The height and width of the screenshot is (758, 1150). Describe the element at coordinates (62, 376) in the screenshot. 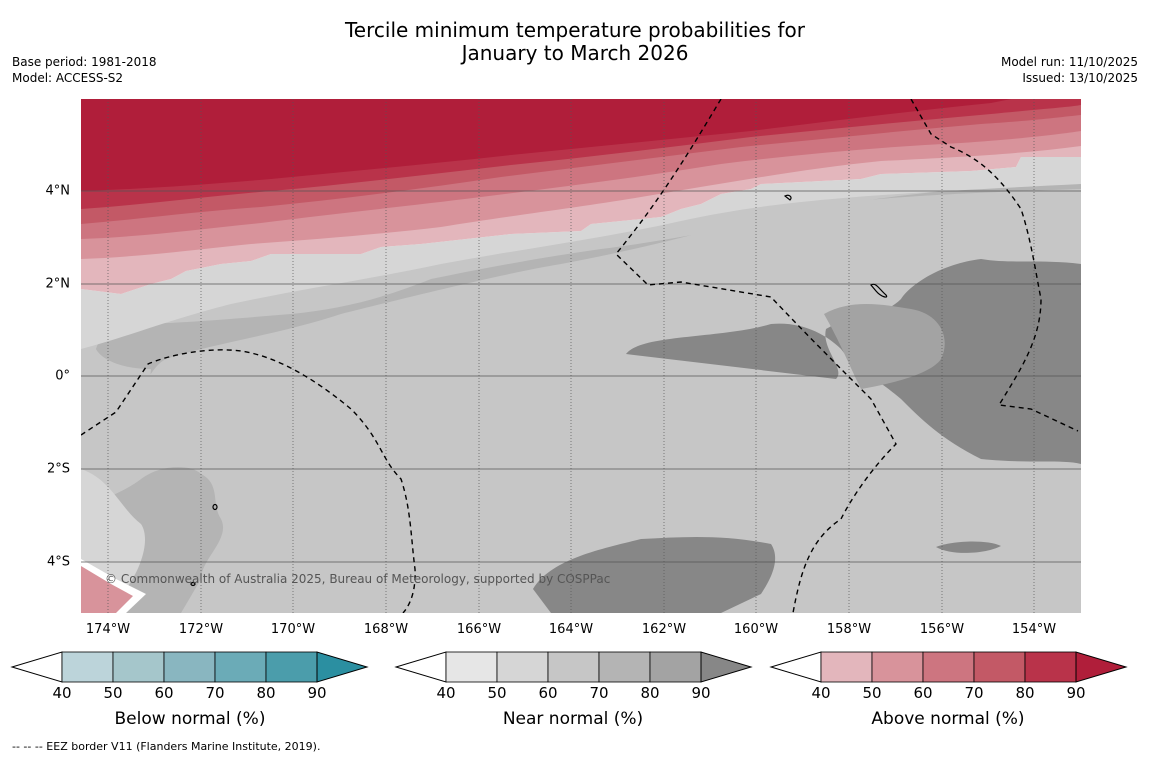

I see `lat-label-0: 0°` at that location.